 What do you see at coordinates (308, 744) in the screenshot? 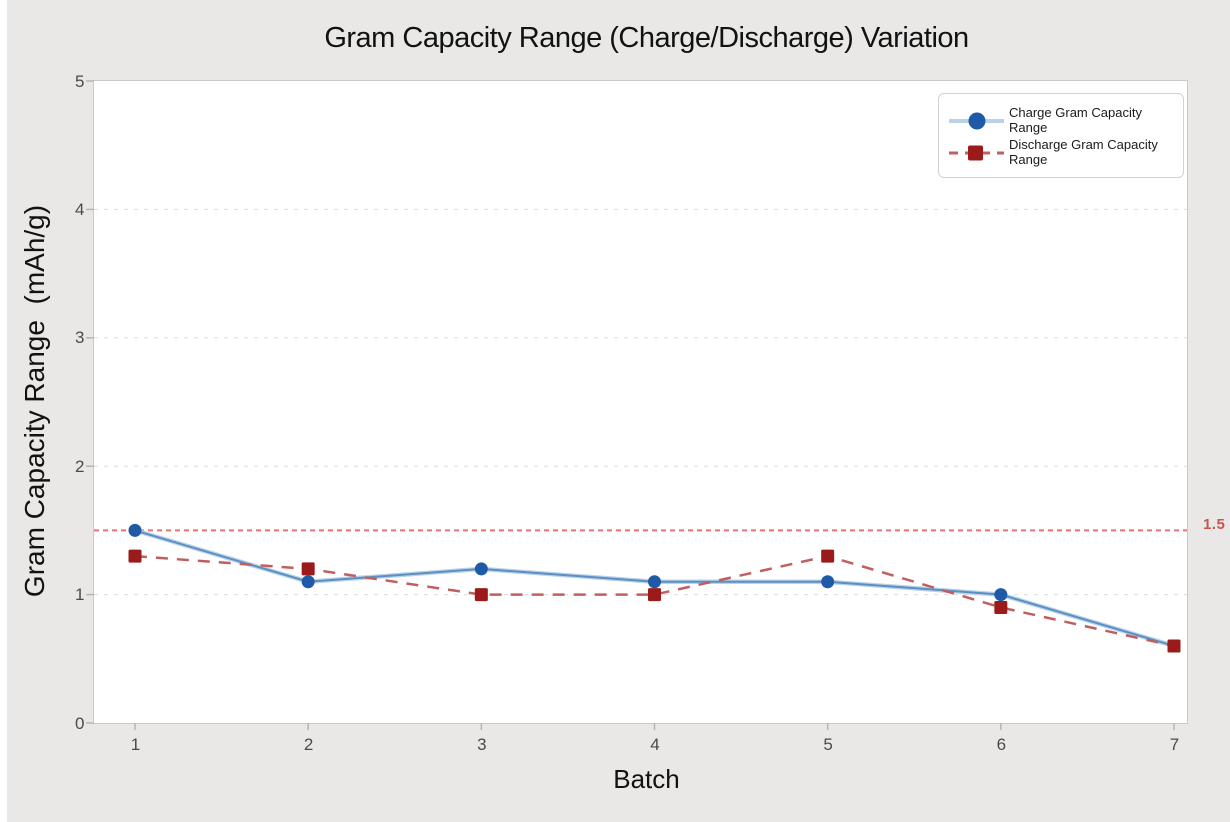
I see `x-tick-label: 2` at bounding box center [308, 744].